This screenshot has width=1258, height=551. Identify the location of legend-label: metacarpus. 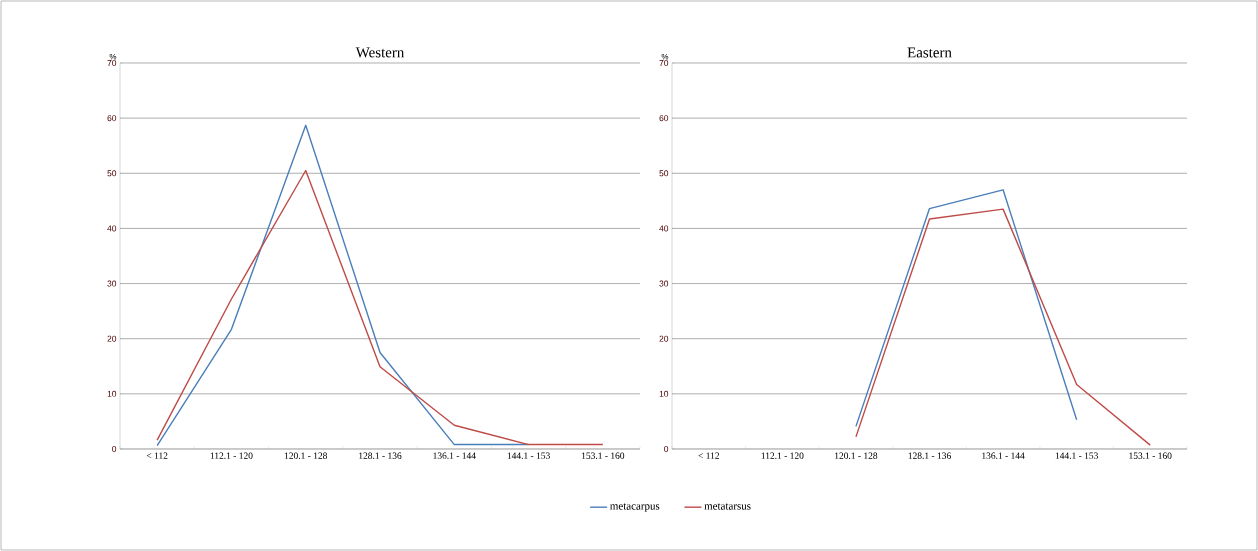
(635, 507).